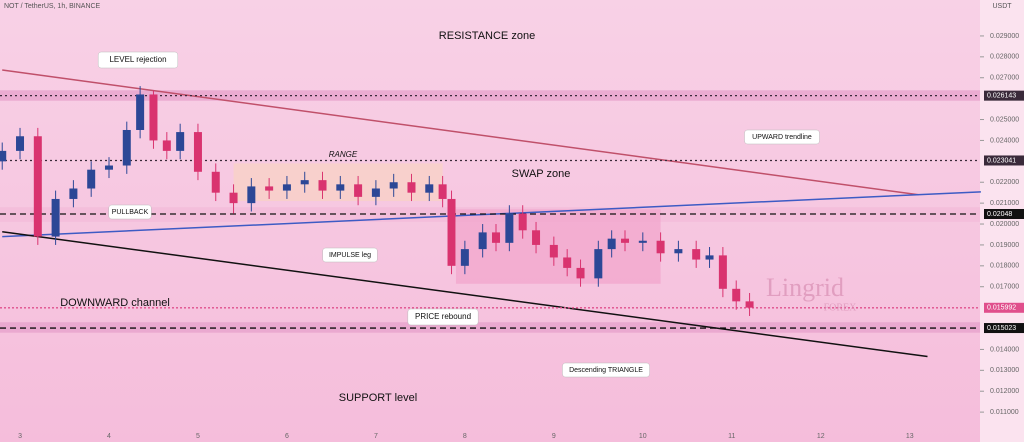 The image size is (1024, 442). What do you see at coordinates (465, 436) in the screenshot?
I see `x-tick-label: 8` at bounding box center [465, 436].